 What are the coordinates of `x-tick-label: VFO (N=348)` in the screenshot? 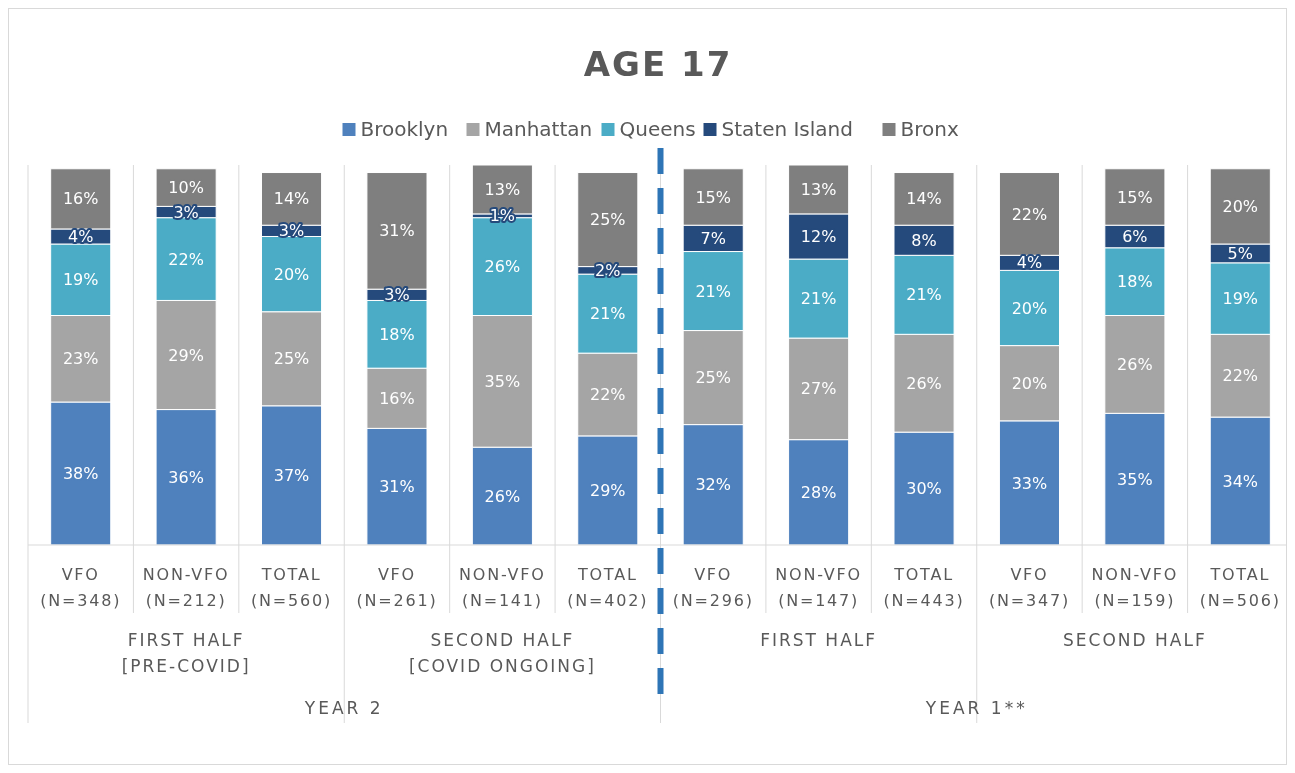 It's located at (81, 587).